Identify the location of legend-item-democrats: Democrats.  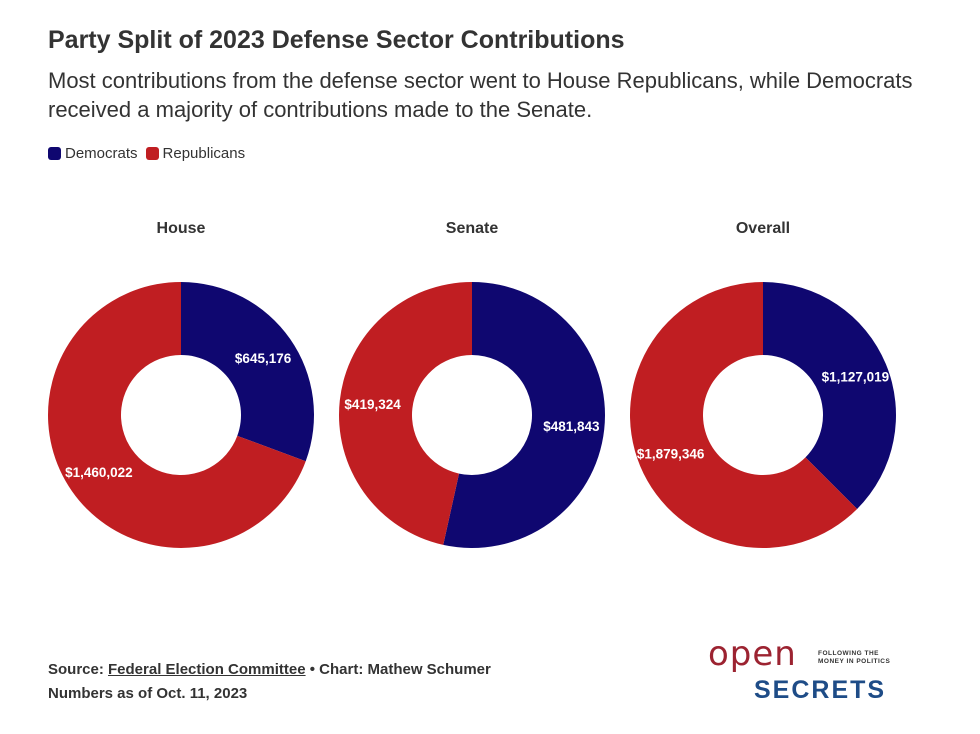
(93, 153).